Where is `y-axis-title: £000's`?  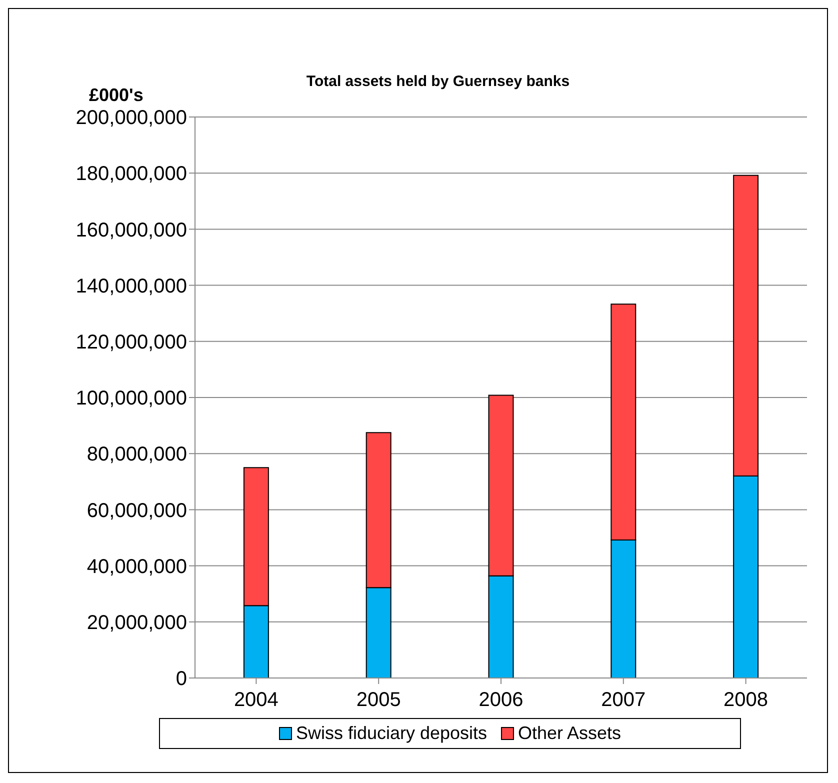 y-axis-title: £000's is located at coordinates (116, 95).